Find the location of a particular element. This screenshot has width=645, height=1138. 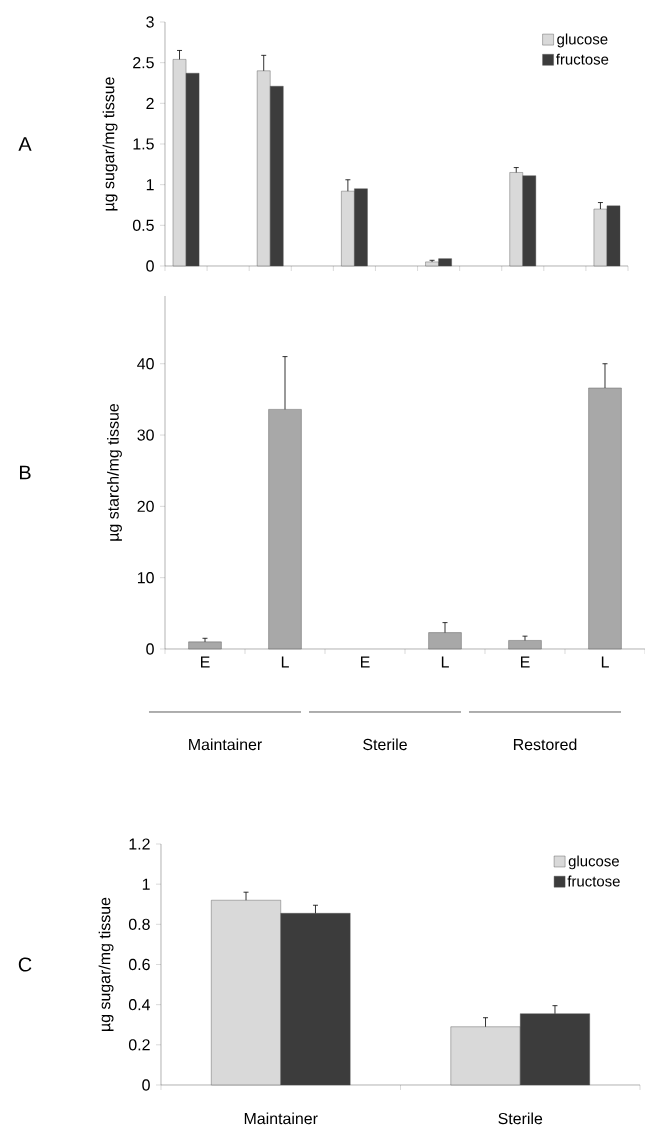

text: C is located at coordinates (25, 964).